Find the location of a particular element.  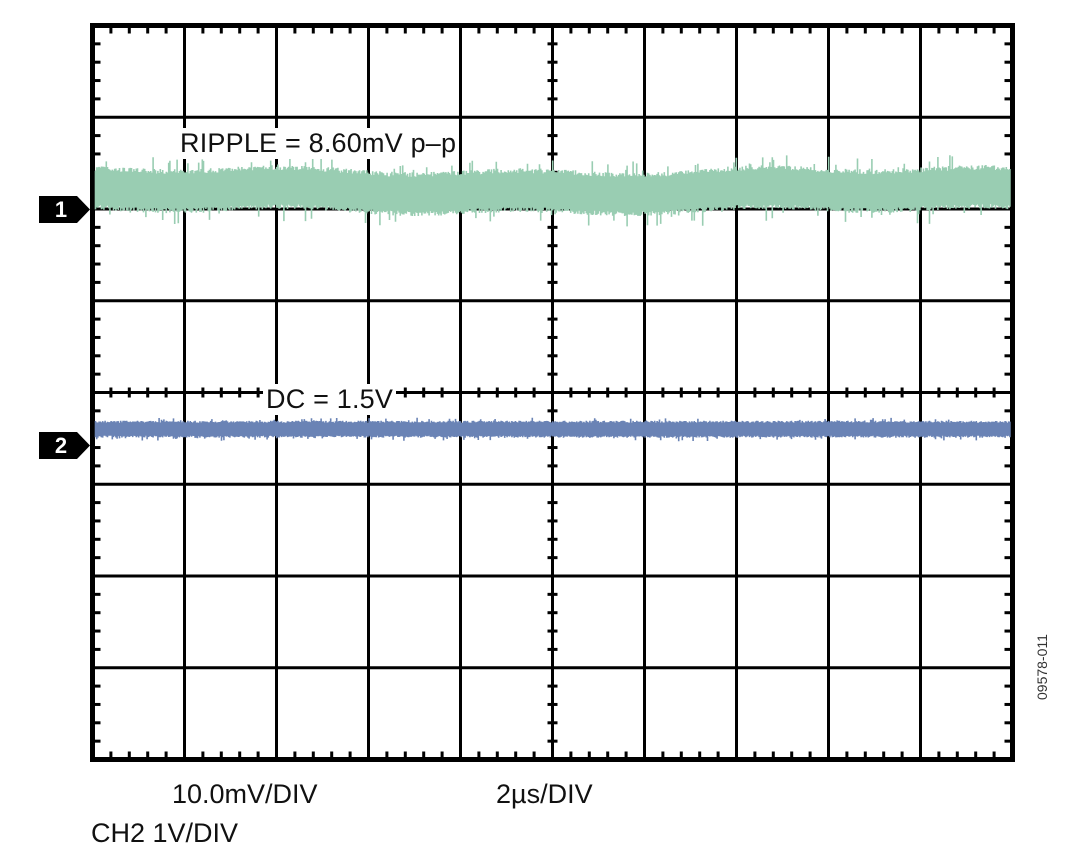

channel-1-marker: 1 is located at coordinates (64, 209).